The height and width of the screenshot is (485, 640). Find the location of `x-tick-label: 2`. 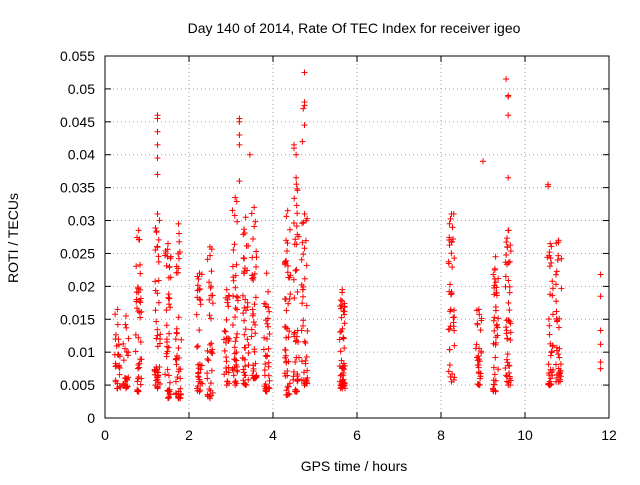

x-tick-label: 2 is located at coordinates (189, 435).